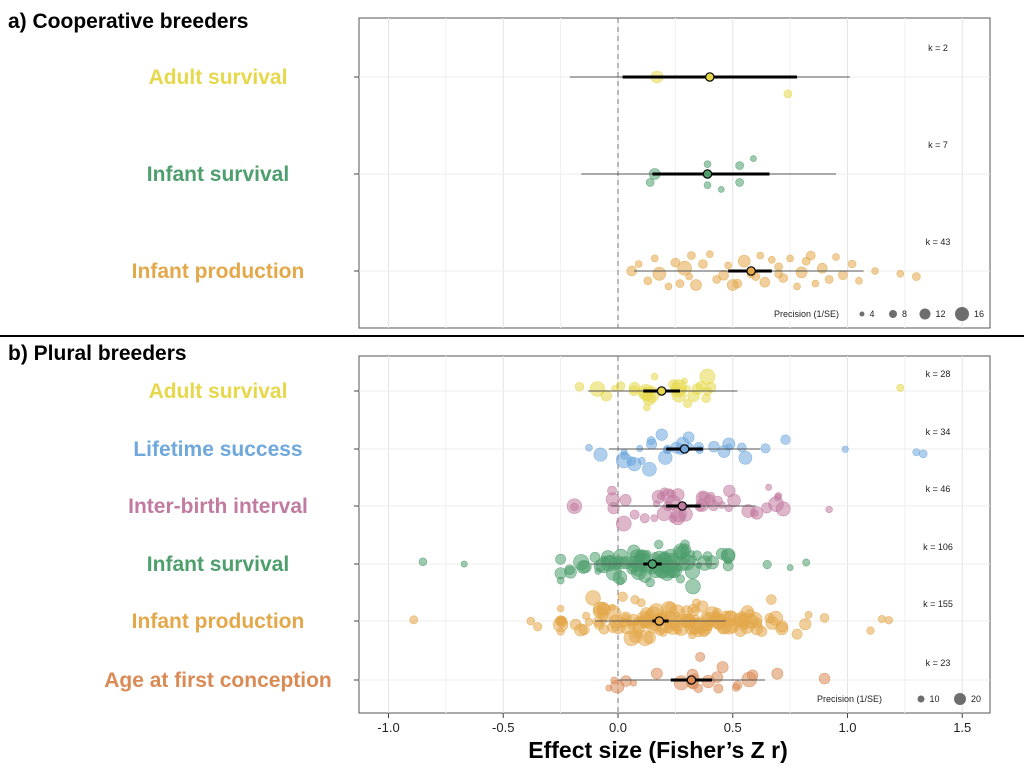 This screenshot has width=1024, height=768. What do you see at coordinates (503, 727) in the screenshot?
I see `x-tick-label: -0.5` at bounding box center [503, 727].